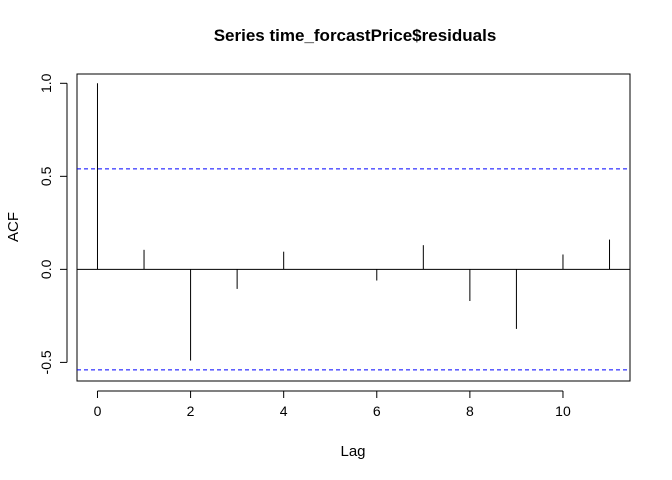 The image size is (672, 480). What do you see at coordinates (332, 404) in the screenshot?
I see `x-axis: 0 2 4 6 8 10` at bounding box center [332, 404].